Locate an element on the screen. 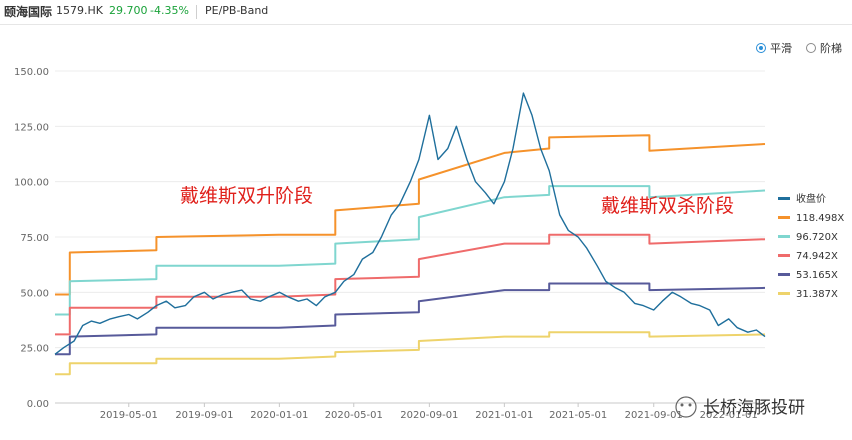 The height and width of the screenshot is (440, 852). watermark: 长桥海豚投研 is located at coordinates (740, 407).